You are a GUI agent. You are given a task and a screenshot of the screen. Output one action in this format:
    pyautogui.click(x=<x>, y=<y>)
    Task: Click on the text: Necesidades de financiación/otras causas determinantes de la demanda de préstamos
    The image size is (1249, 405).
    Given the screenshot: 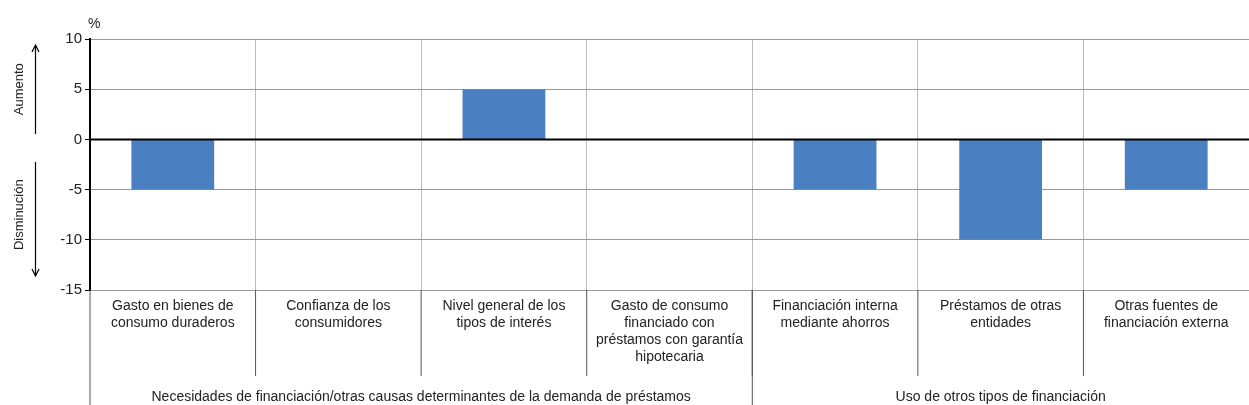 What is the action you would take?
    pyautogui.click(x=421, y=395)
    